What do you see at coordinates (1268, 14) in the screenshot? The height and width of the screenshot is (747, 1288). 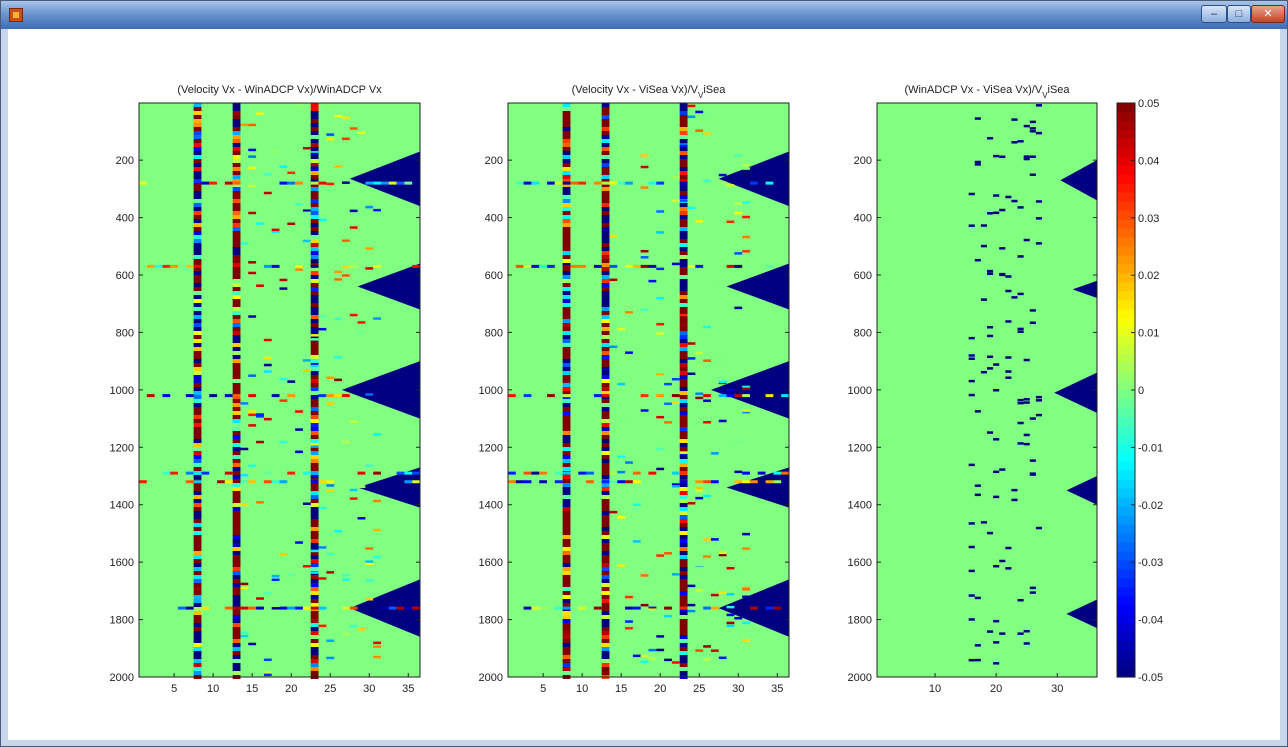 I see `close-button: ✕` at bounding box center [1268, 14].